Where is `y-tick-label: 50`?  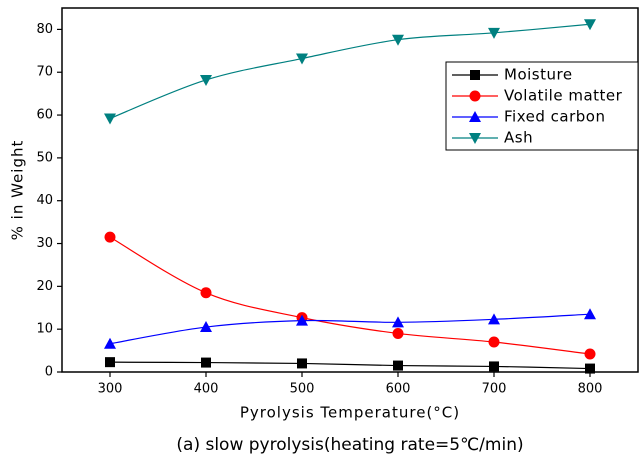
y-tick-label: 50 is located at coordinates (44, 157).